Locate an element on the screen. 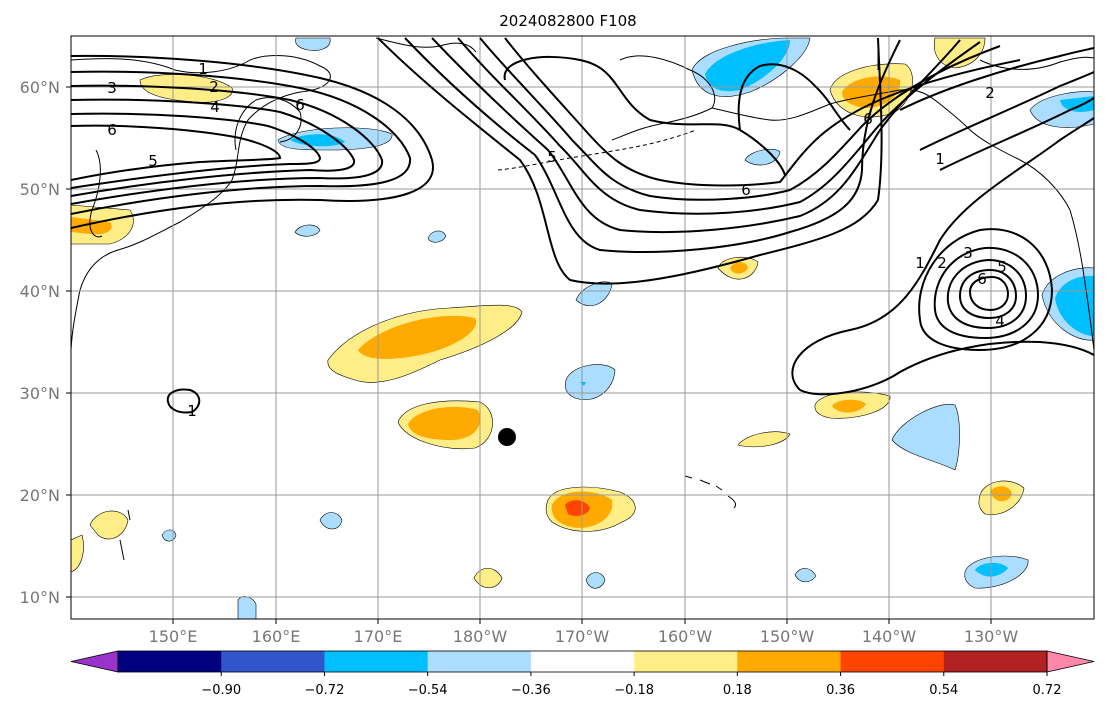  lat-label: 60°N is located at coordinates (40, 87).